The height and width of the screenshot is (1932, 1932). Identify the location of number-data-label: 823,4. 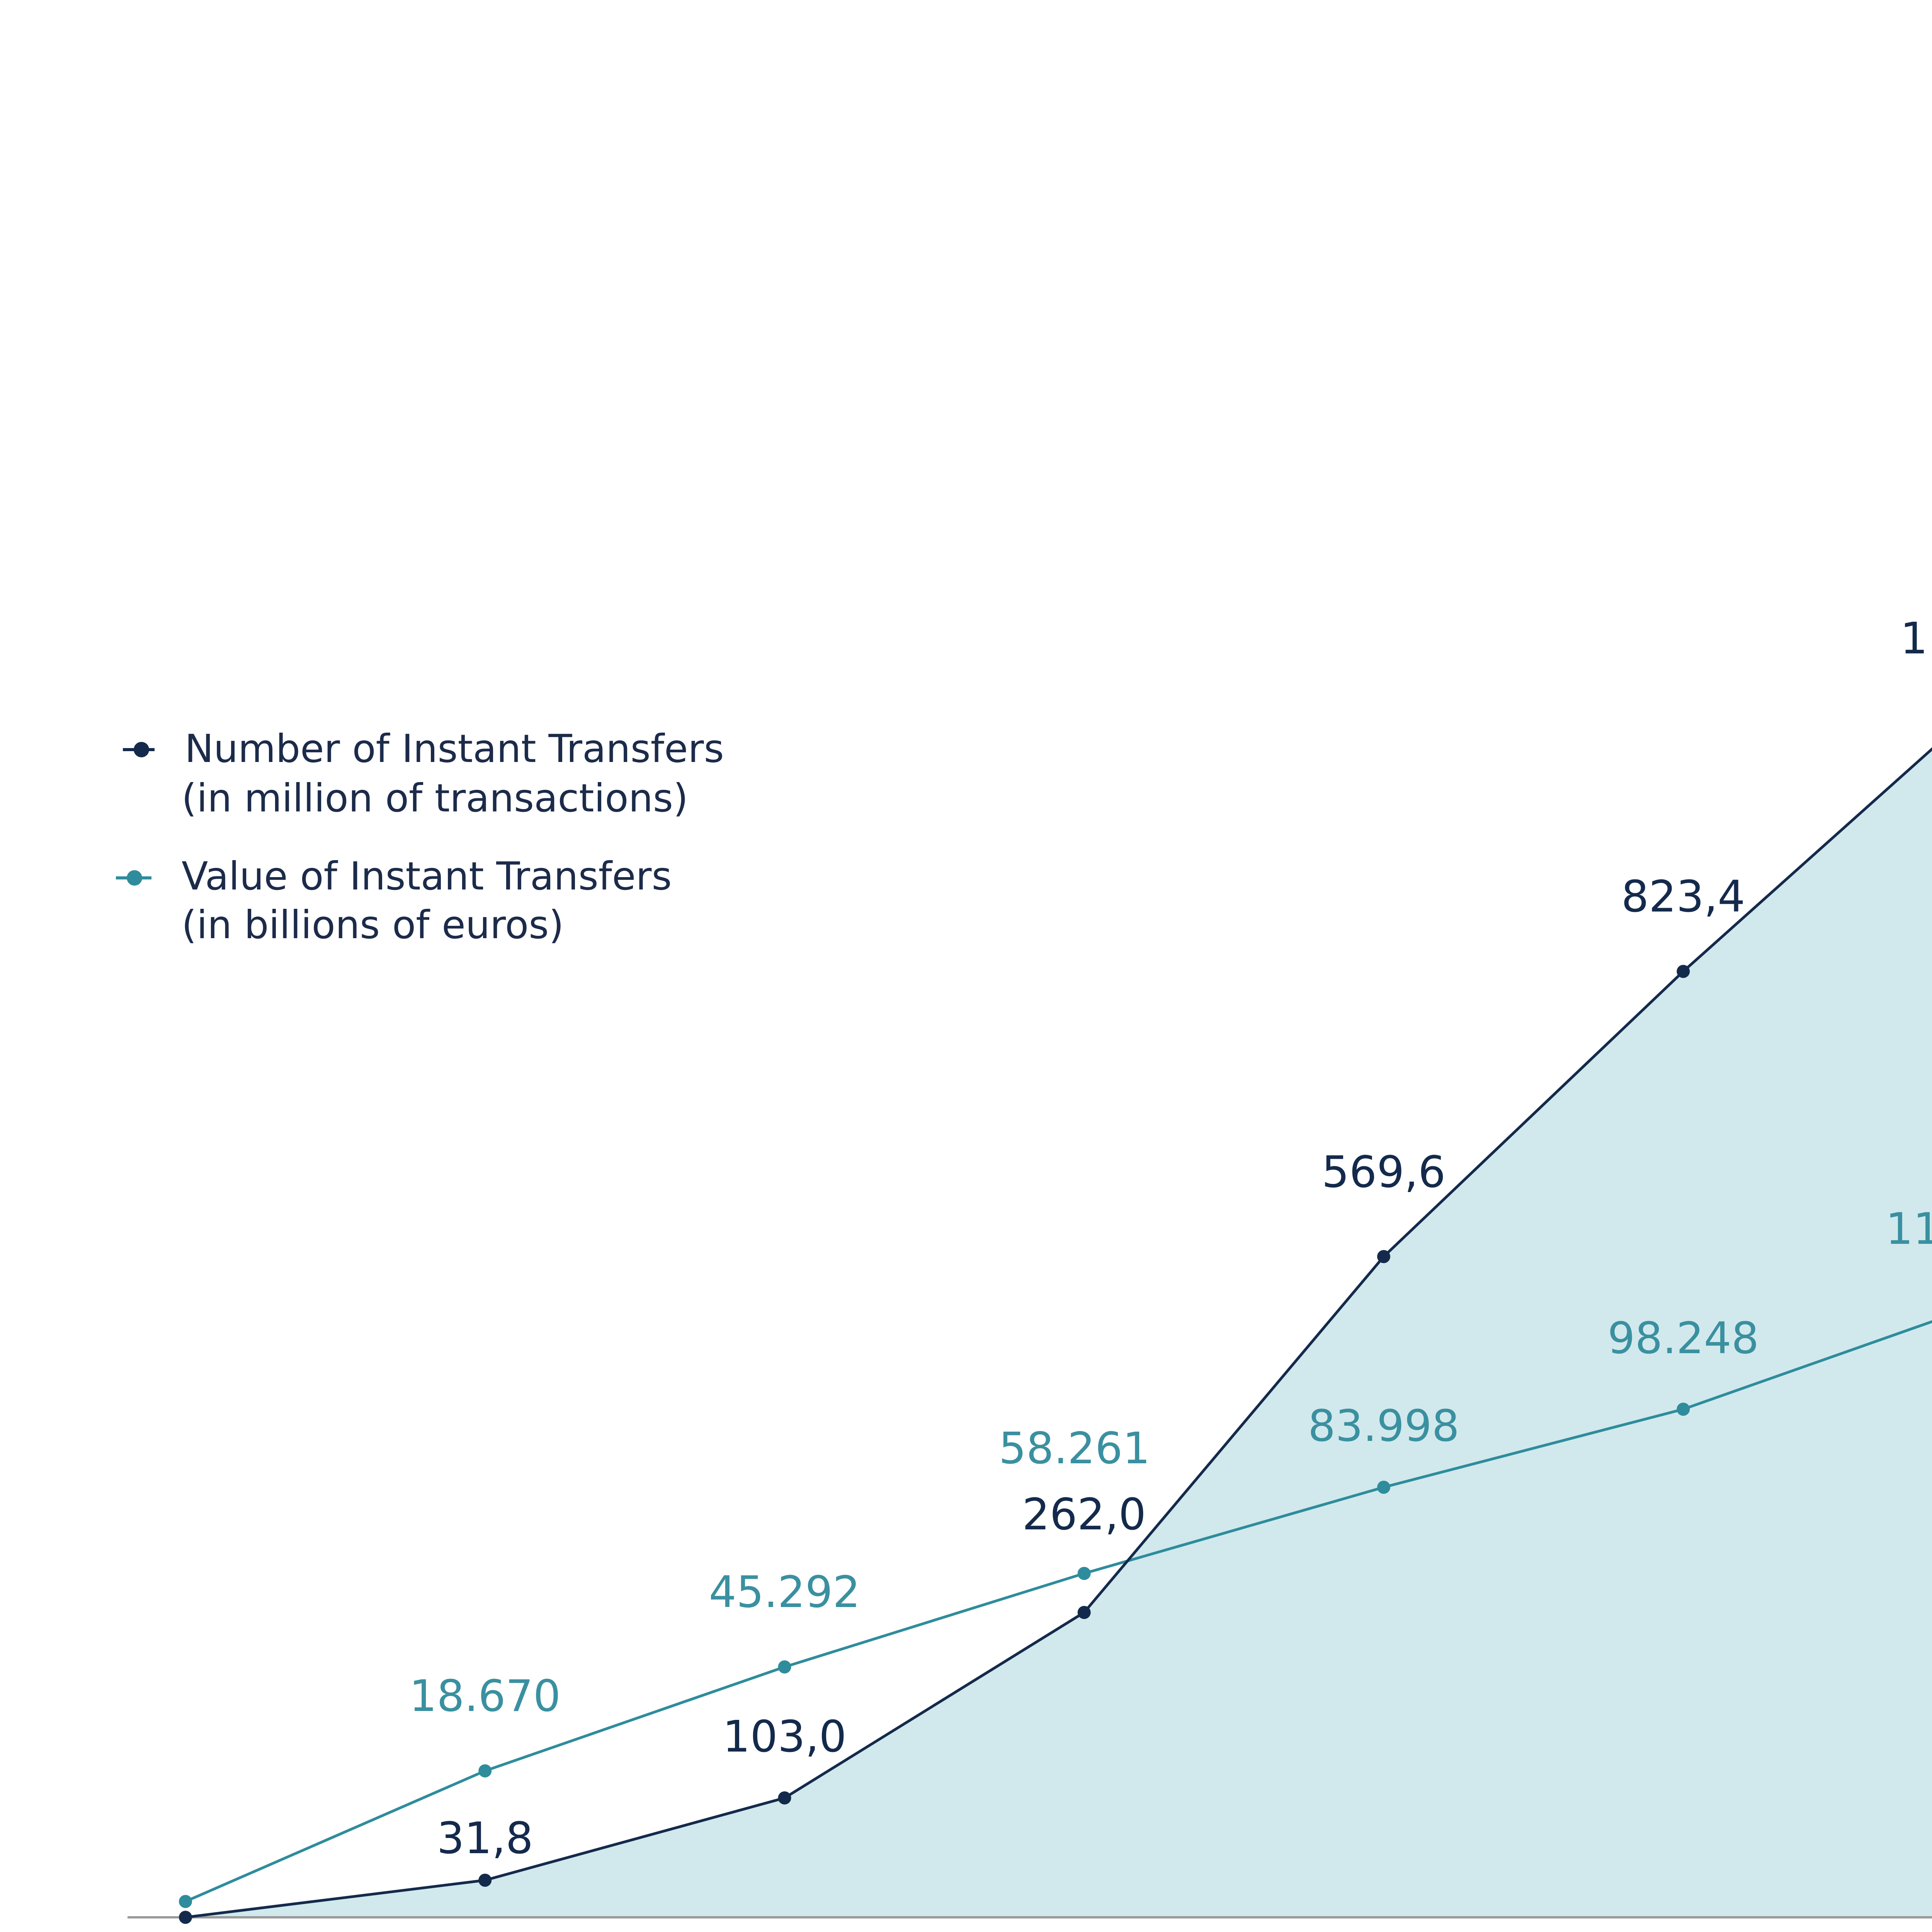
(1683, 897).